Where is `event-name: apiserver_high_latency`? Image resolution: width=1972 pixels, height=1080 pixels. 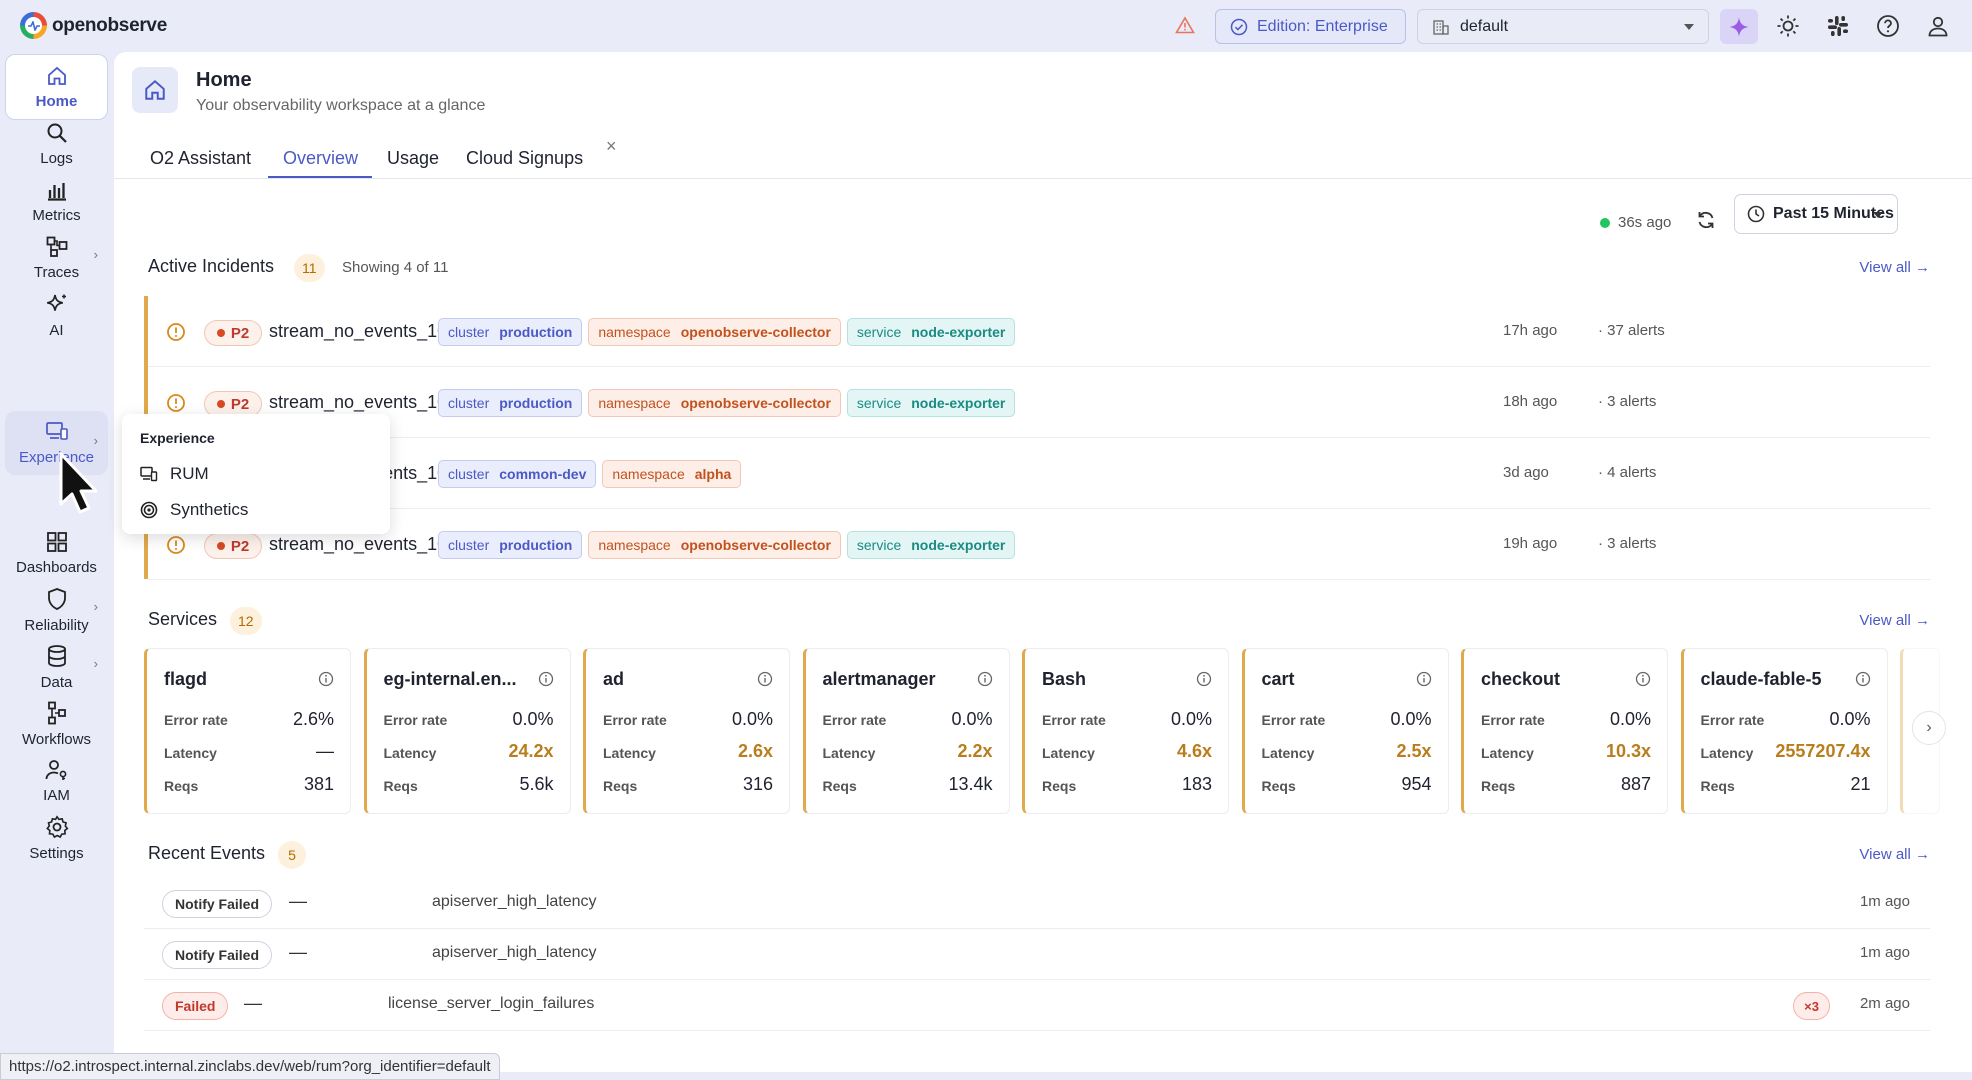 event-name: apiserver_high_latency is located at coordinates (514, 901).